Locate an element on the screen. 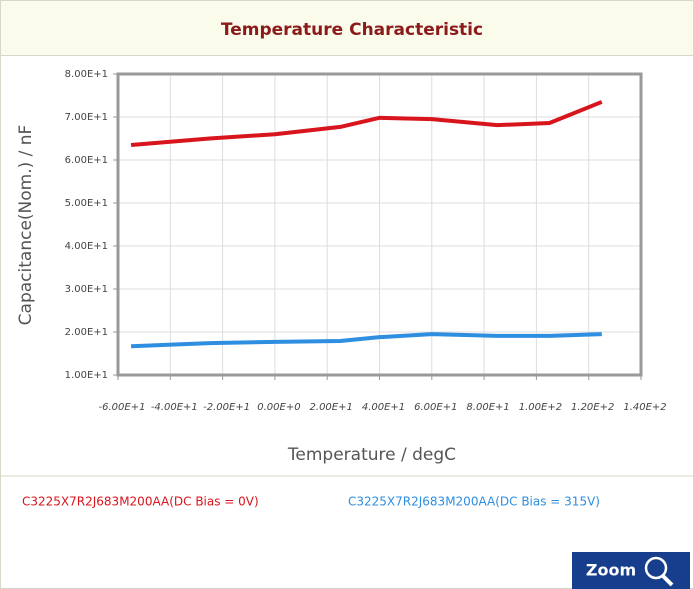 This screenshot has height=589, width=694. x-tick-label: 1.20E+2 is located at coordinates (592, 407).